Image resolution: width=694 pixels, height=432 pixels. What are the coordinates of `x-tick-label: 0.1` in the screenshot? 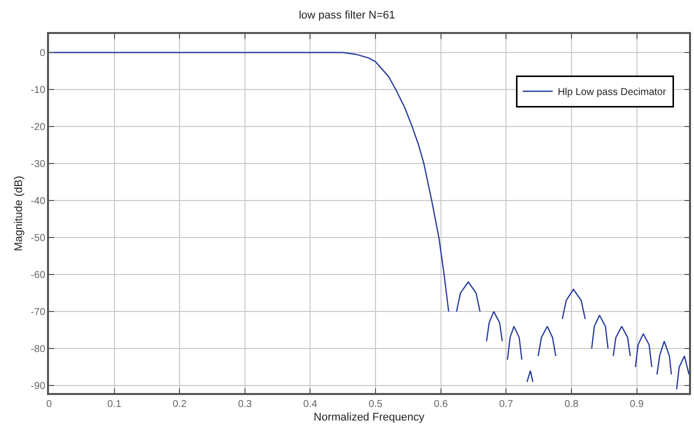 It's located at (114, 404).